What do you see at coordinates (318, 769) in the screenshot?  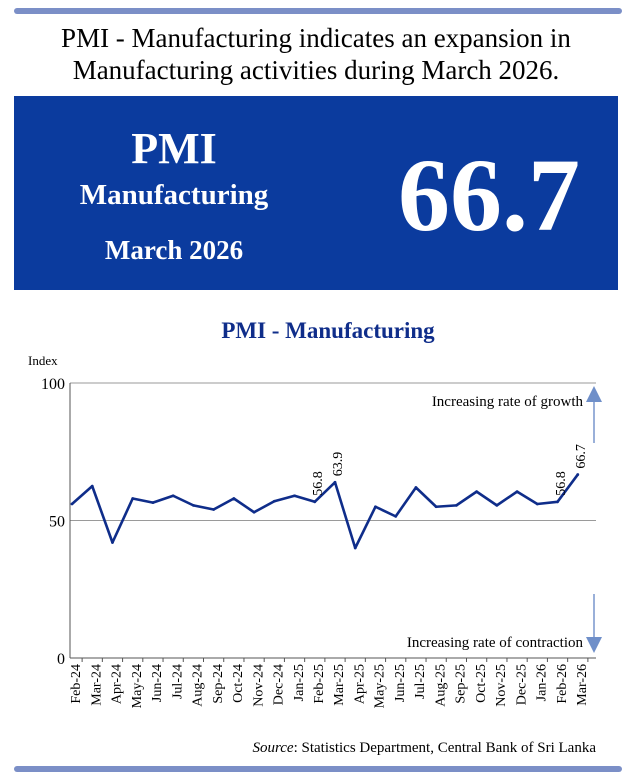 I see `bottom-rule` at bounding box center [318, 769].